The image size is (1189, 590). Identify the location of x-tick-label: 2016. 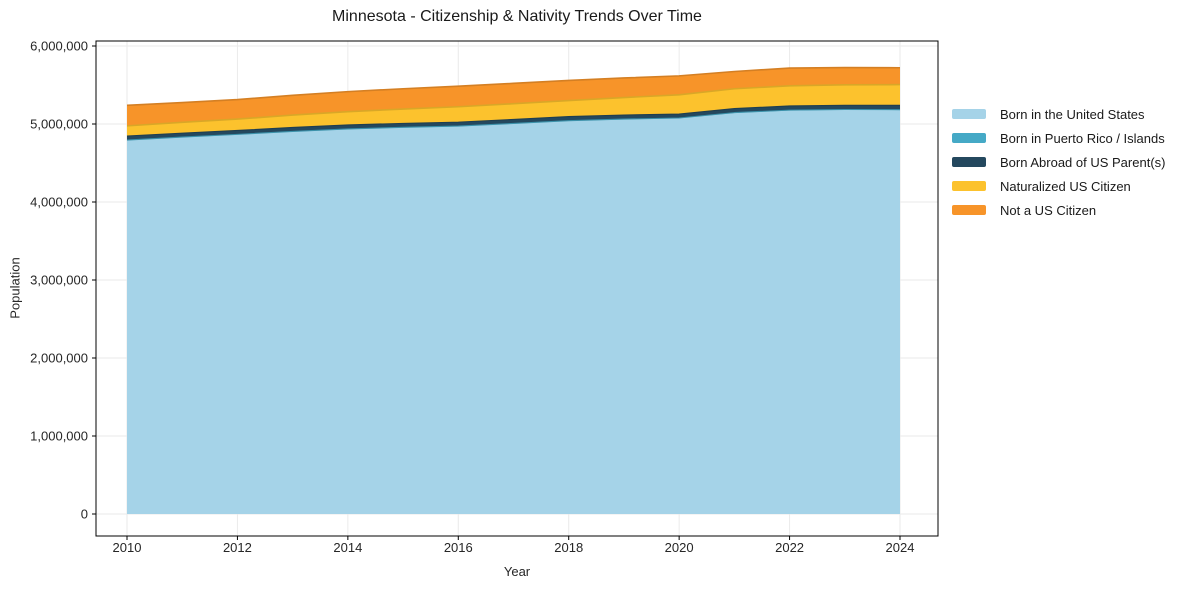
(458, 547).